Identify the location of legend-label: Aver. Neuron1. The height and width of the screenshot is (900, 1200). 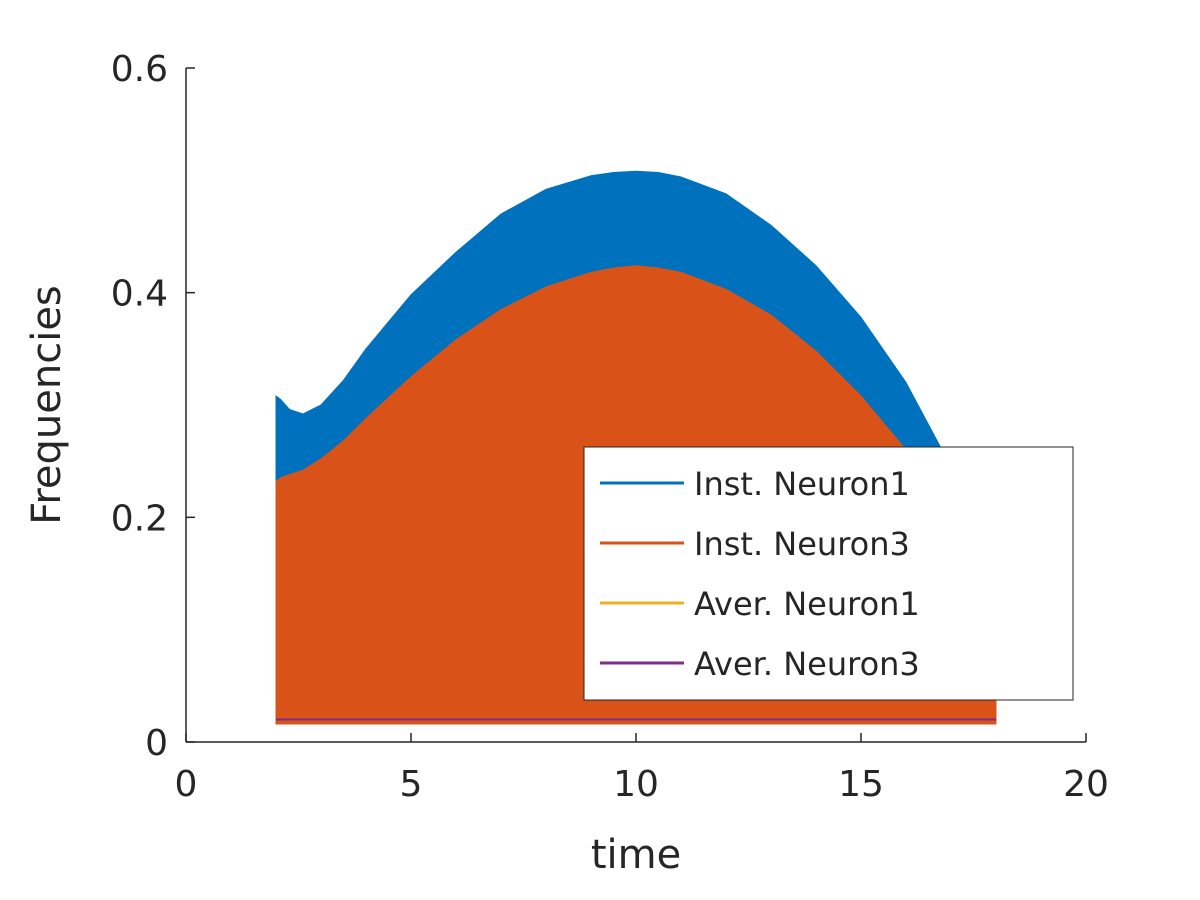
(807, 604).